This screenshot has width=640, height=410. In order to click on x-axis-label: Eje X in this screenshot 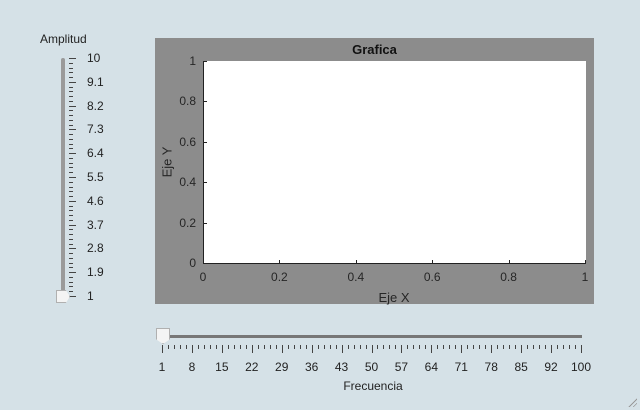, I will do `click(394, 297)`.